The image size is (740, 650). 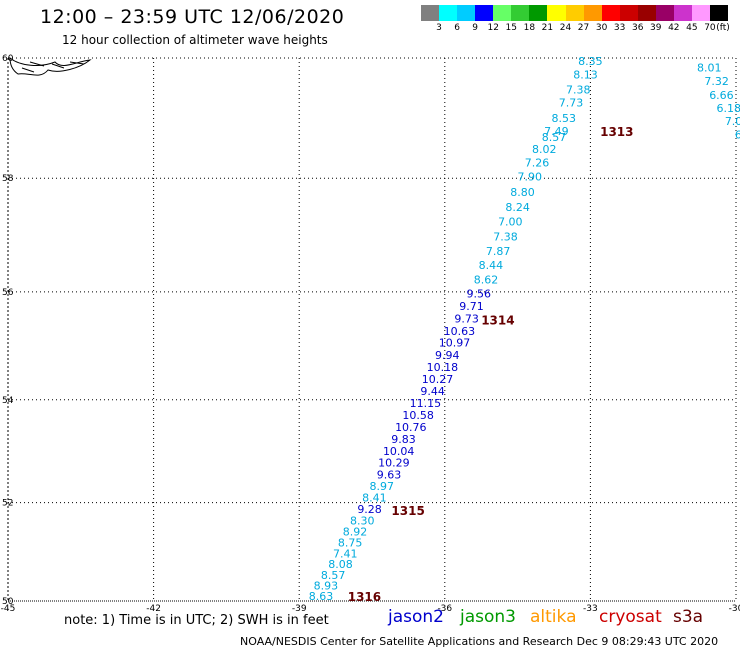 I want to click on lat-tick-label: 58, so click(x=8, y=179).